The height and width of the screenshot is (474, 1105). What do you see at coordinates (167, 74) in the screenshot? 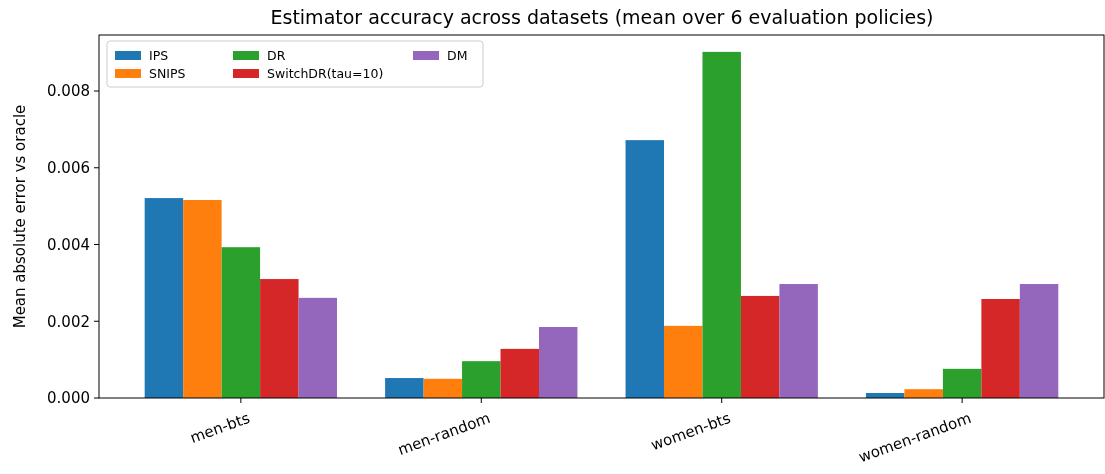
I see `legend-label: SNIPS` at bounding box center [167, 74].